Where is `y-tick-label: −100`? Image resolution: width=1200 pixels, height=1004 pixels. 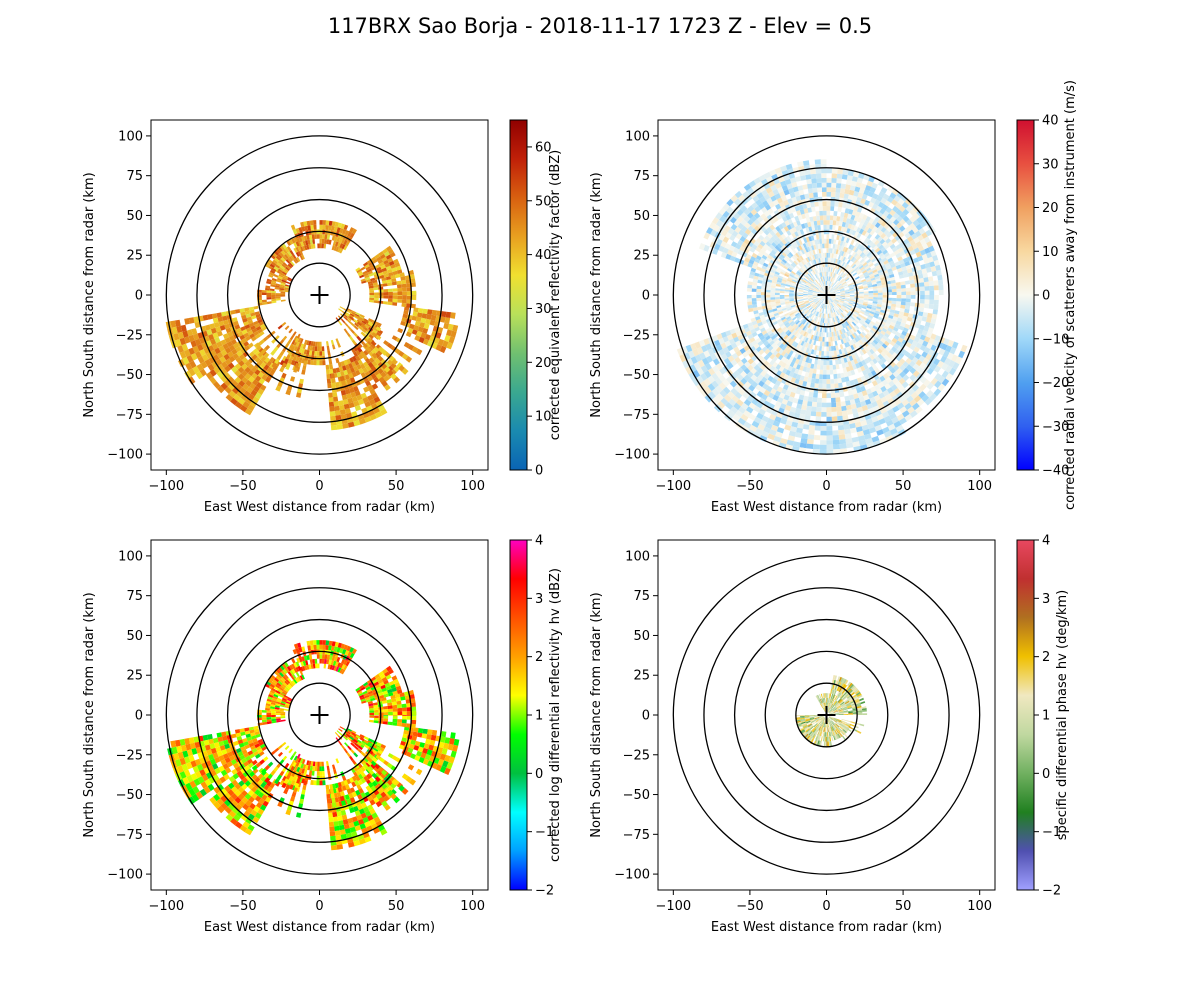 y-tick-label: −100 is located at coordinates (125, 455).